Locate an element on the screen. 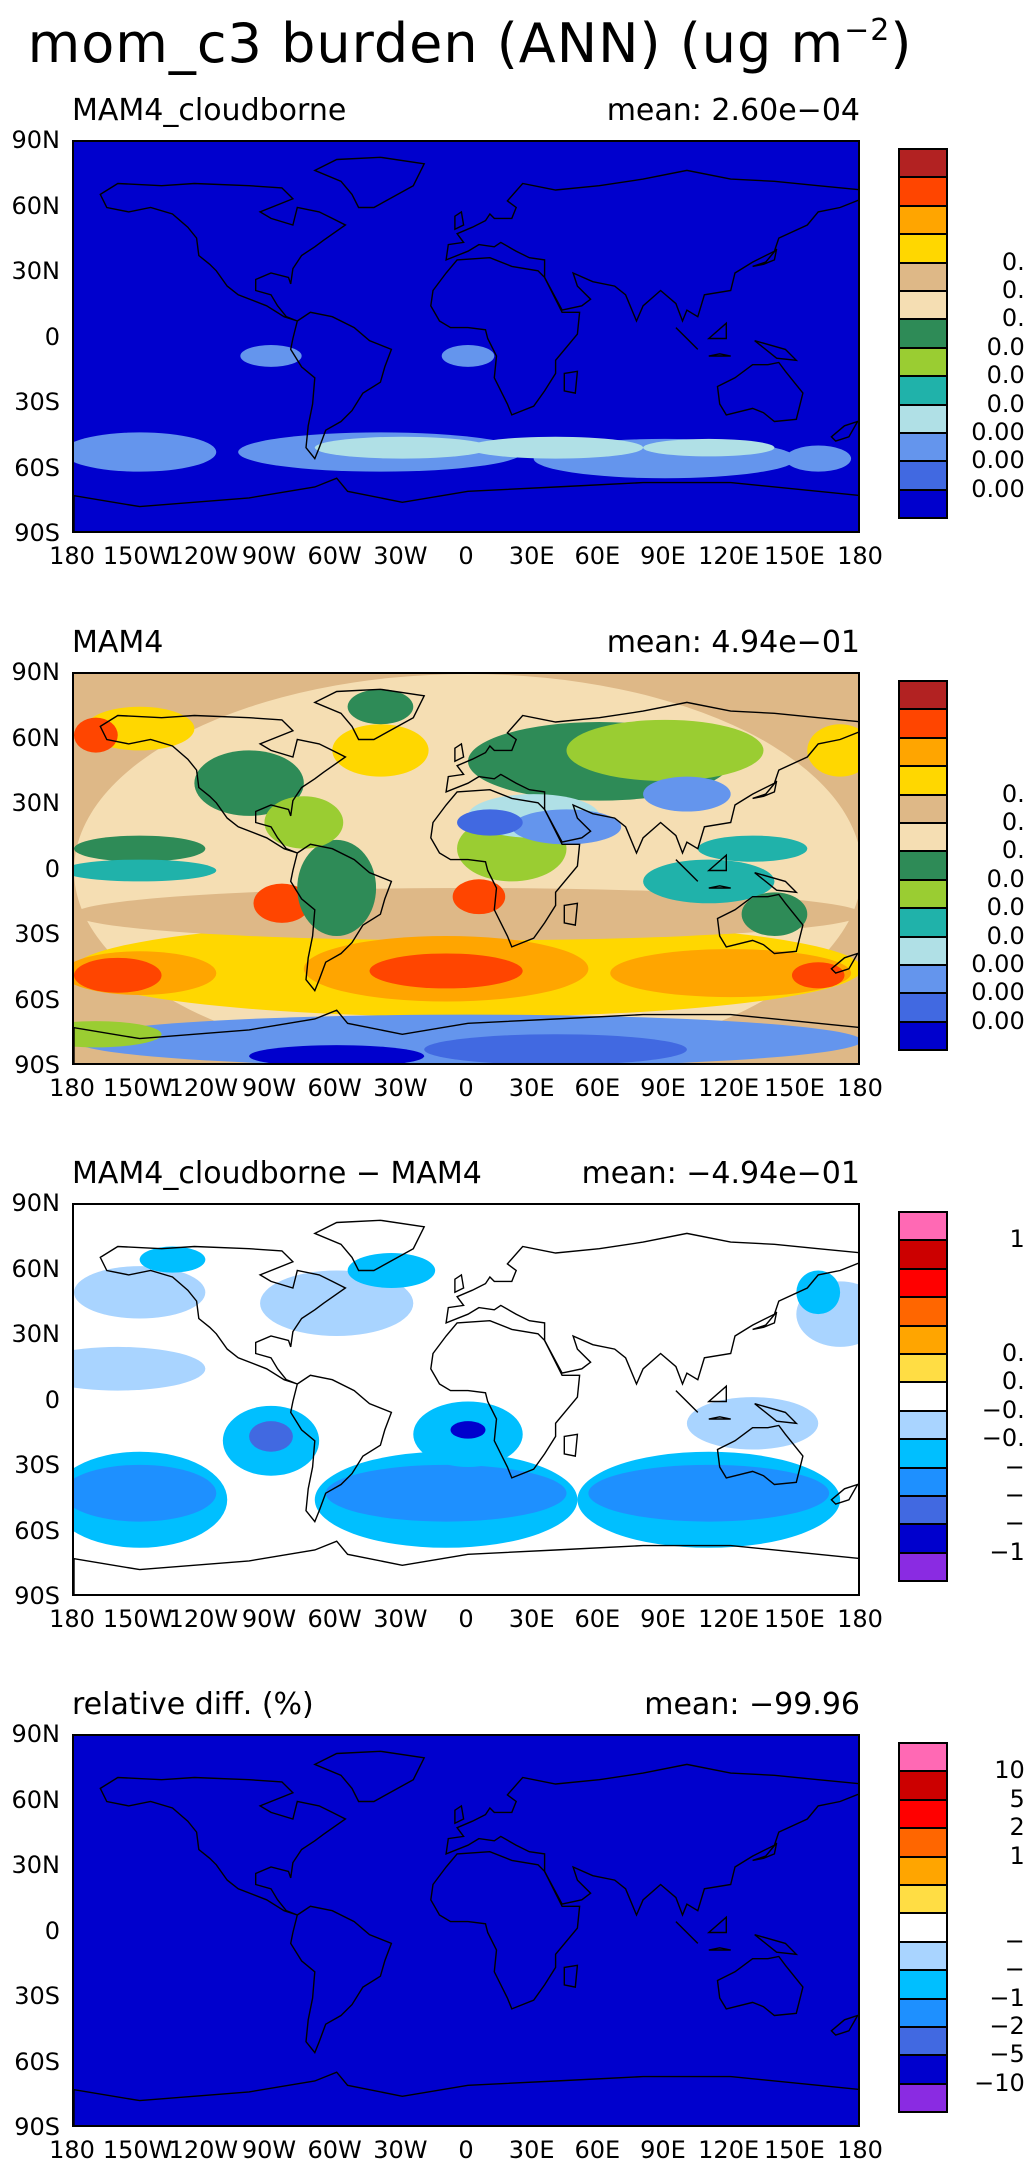  panel-title: MAM4_cloudborne − MAM4 is located at coordinates (277, 1173).